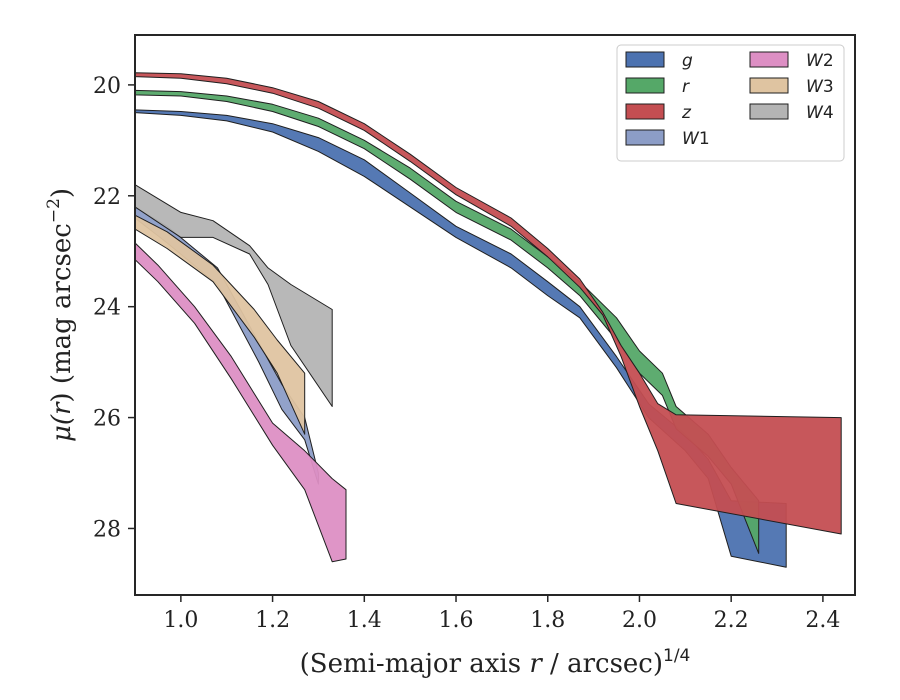  Describe the element at coordinates (107, 197) in the screenshot. I see `y-tick-label: 22` at that location.